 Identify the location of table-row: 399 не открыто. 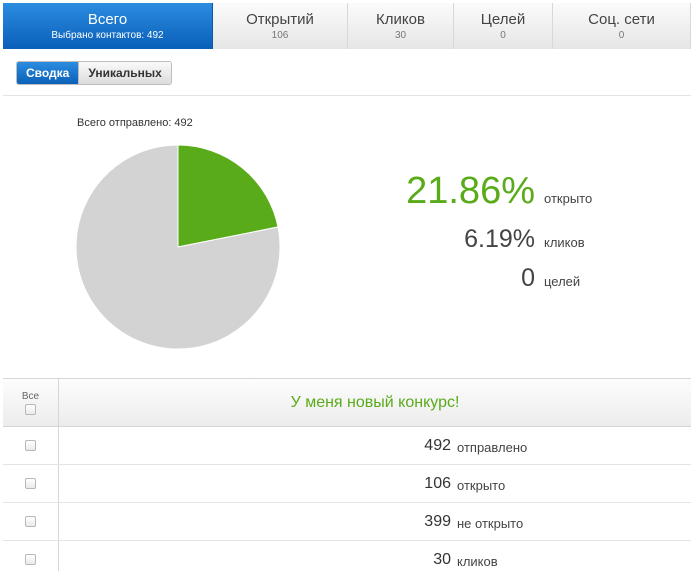
(347, 522).